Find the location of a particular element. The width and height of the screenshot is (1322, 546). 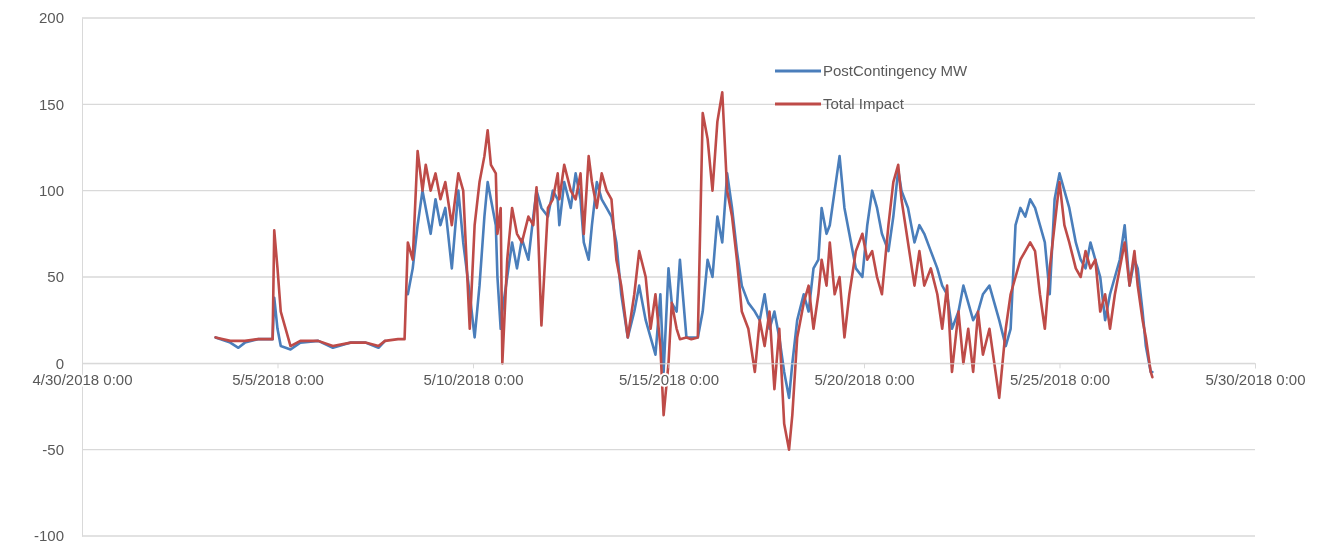

x-tick-label: 5/30/2018 0:00 is located at coordinates (1255, 379).